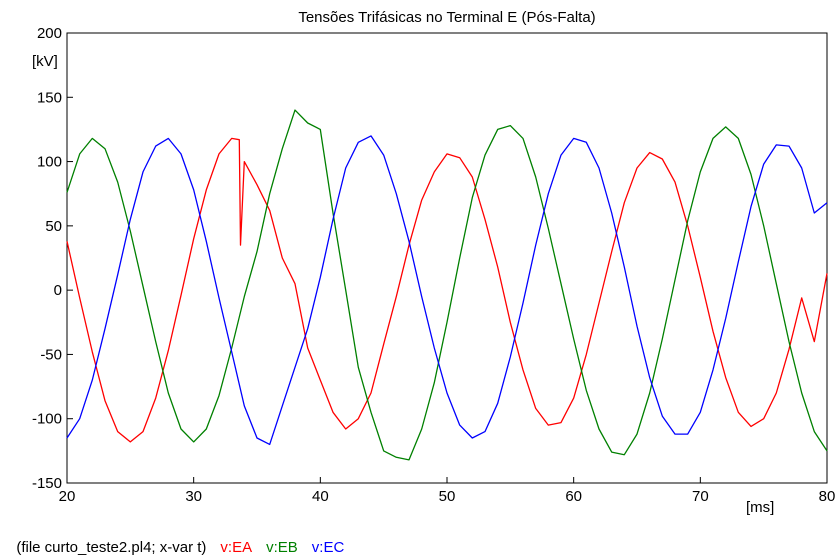 This screenshot has width=835, height=556. What do you see at coordinates (53, 226) in the screenshot?
I see `y-tick-label: 50` at bounding box center [53, 226].